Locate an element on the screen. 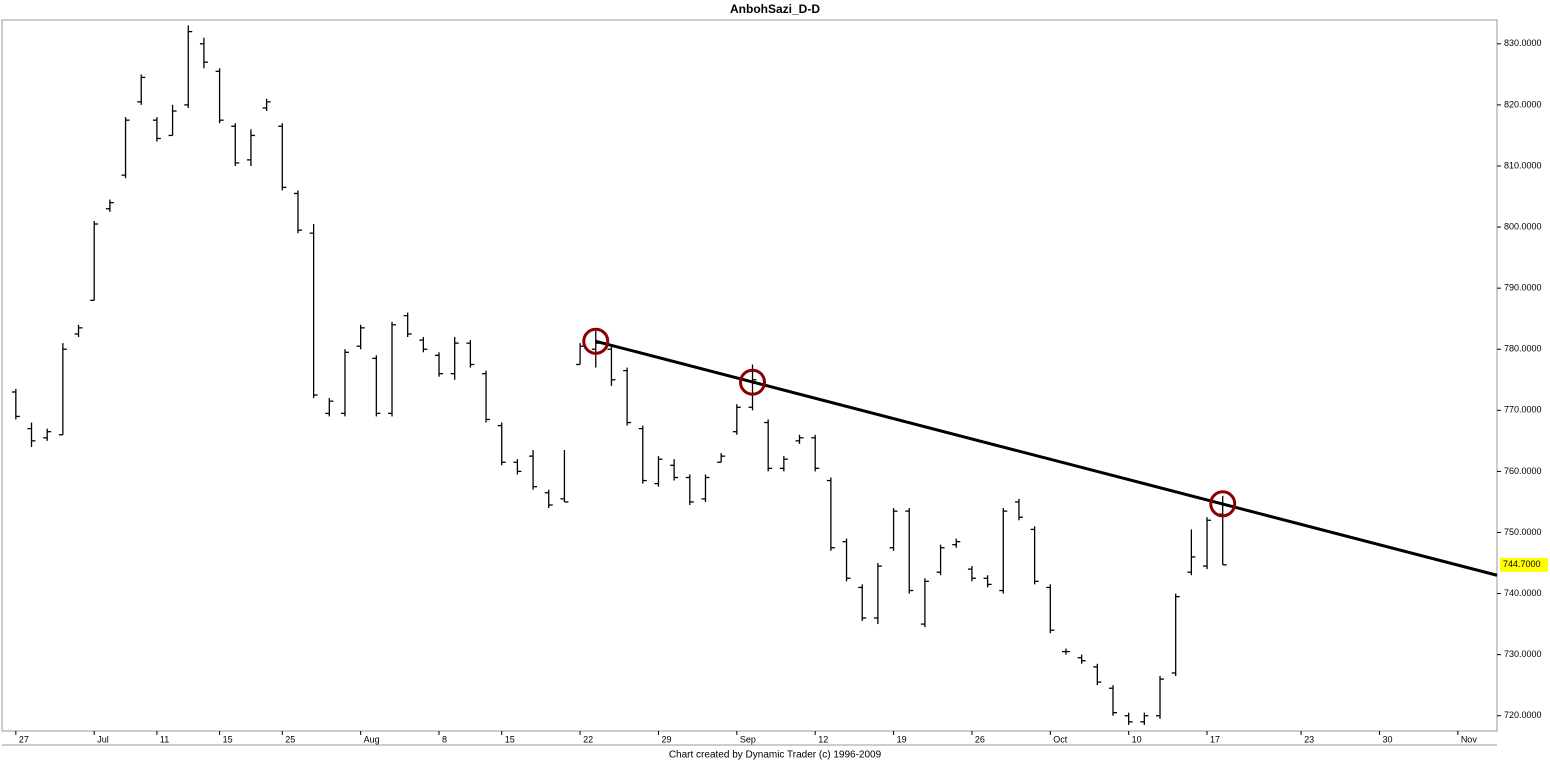 This screenshot has width=1550, height=768. x-tick-label: 12 is located at coordinates (823, 739).